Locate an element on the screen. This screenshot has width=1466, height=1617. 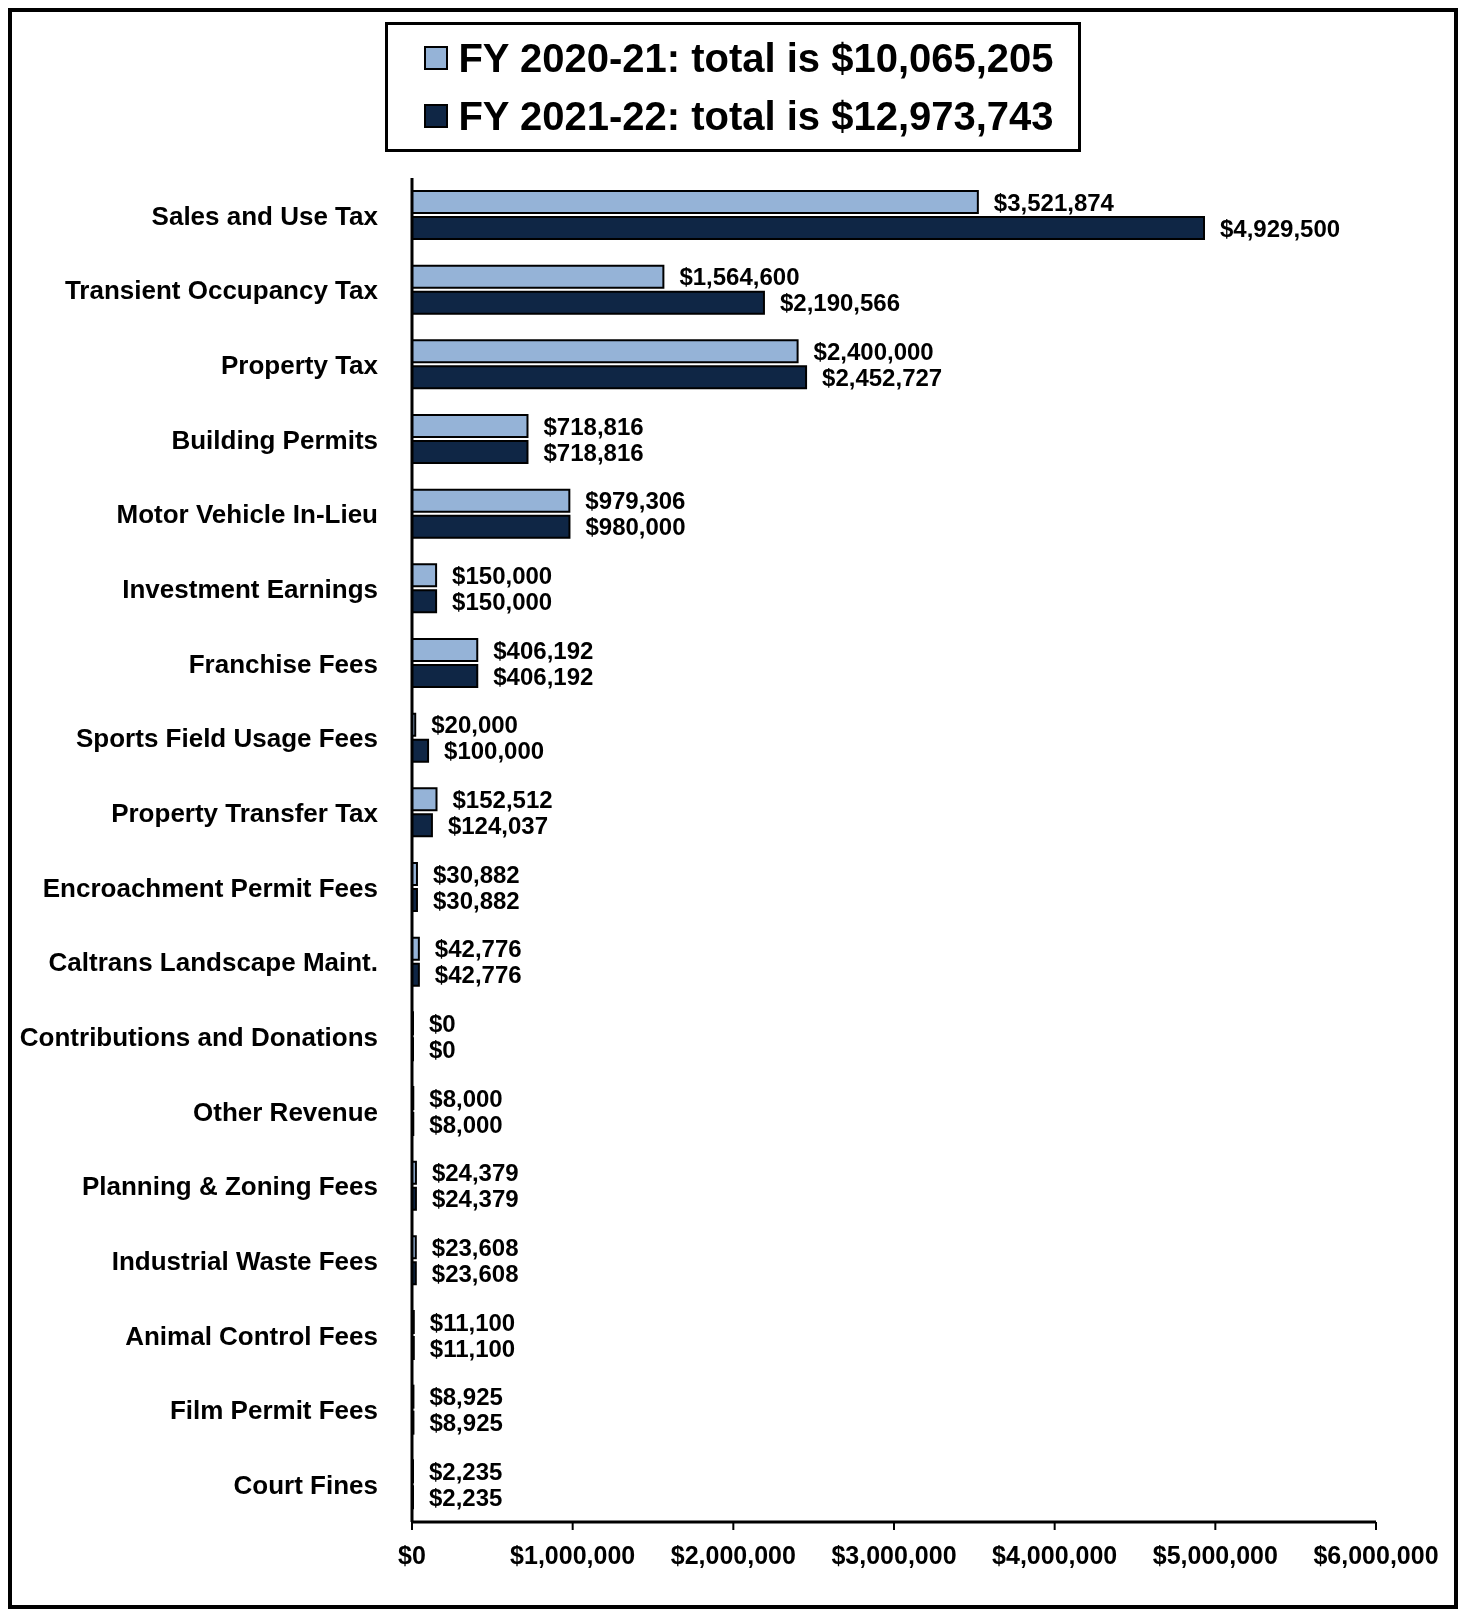
y-tick-label: Film Permit Fees is located at coordinates (273, 1410).